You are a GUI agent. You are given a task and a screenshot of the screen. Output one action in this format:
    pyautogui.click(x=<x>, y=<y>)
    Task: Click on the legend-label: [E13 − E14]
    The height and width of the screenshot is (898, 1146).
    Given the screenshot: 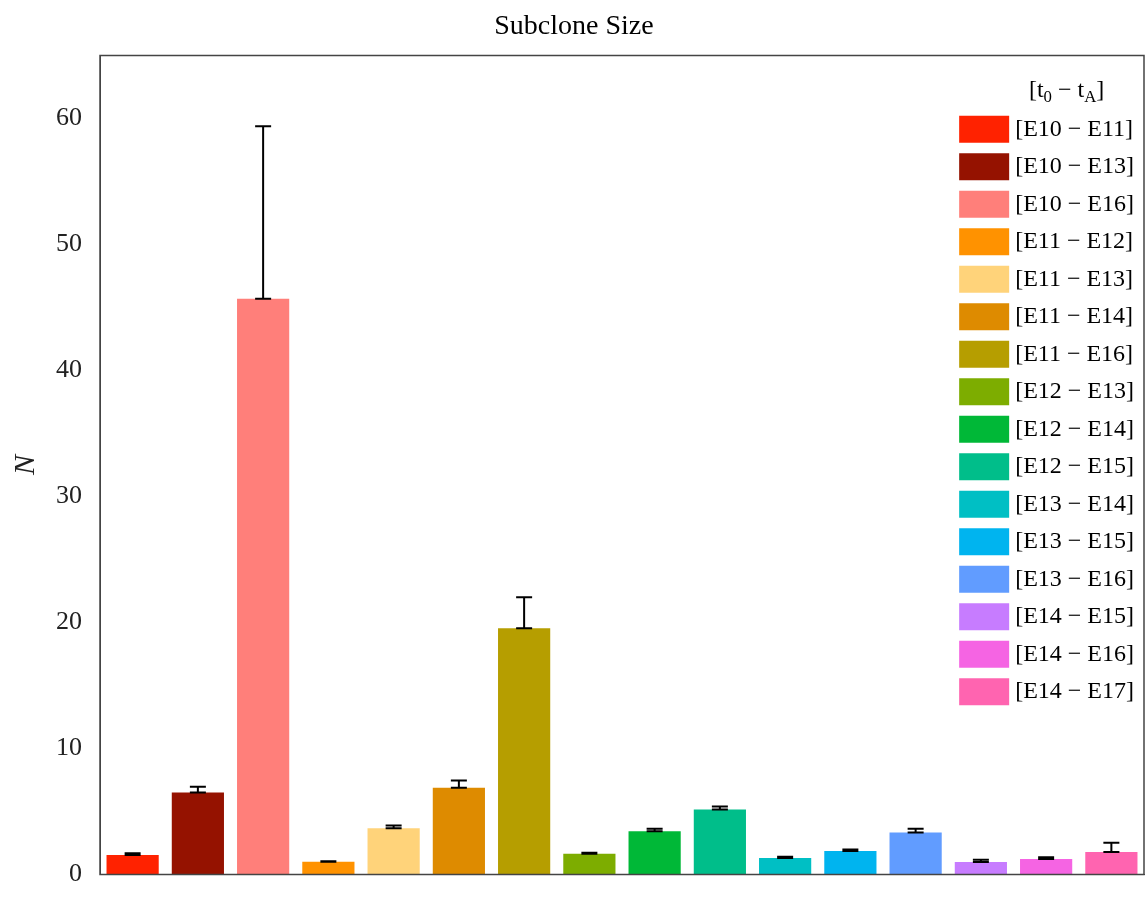 What is the action you would take?
    pyautogui.click(x=1074, y=502)
    